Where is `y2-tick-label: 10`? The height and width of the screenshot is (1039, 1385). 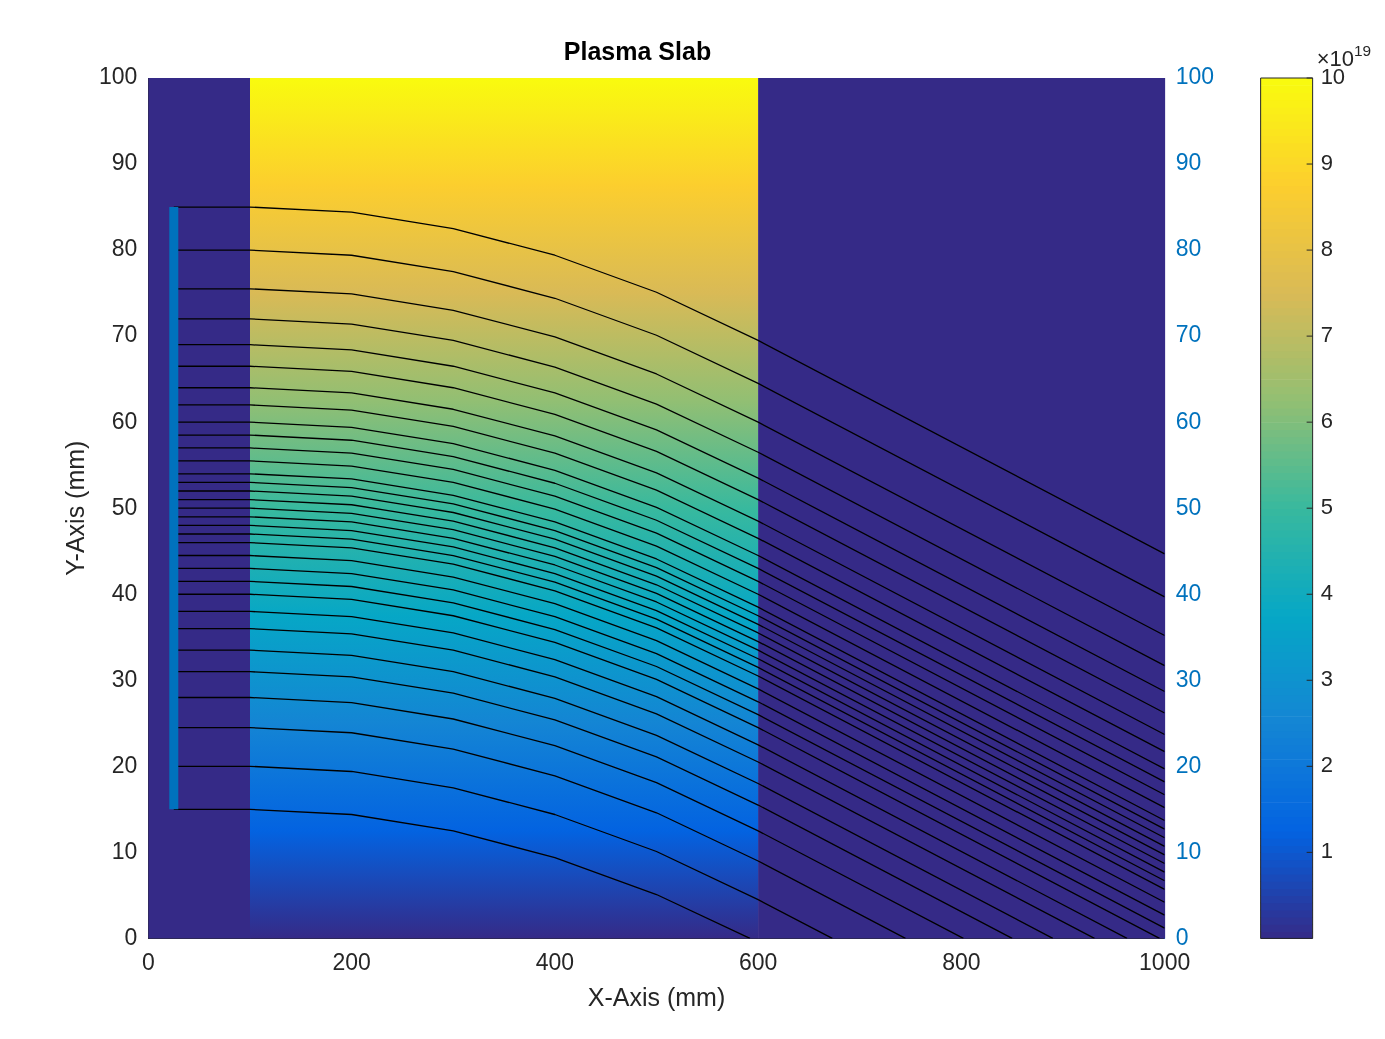 y2-tick-label: 10 is located at coordinates (1188, 850).